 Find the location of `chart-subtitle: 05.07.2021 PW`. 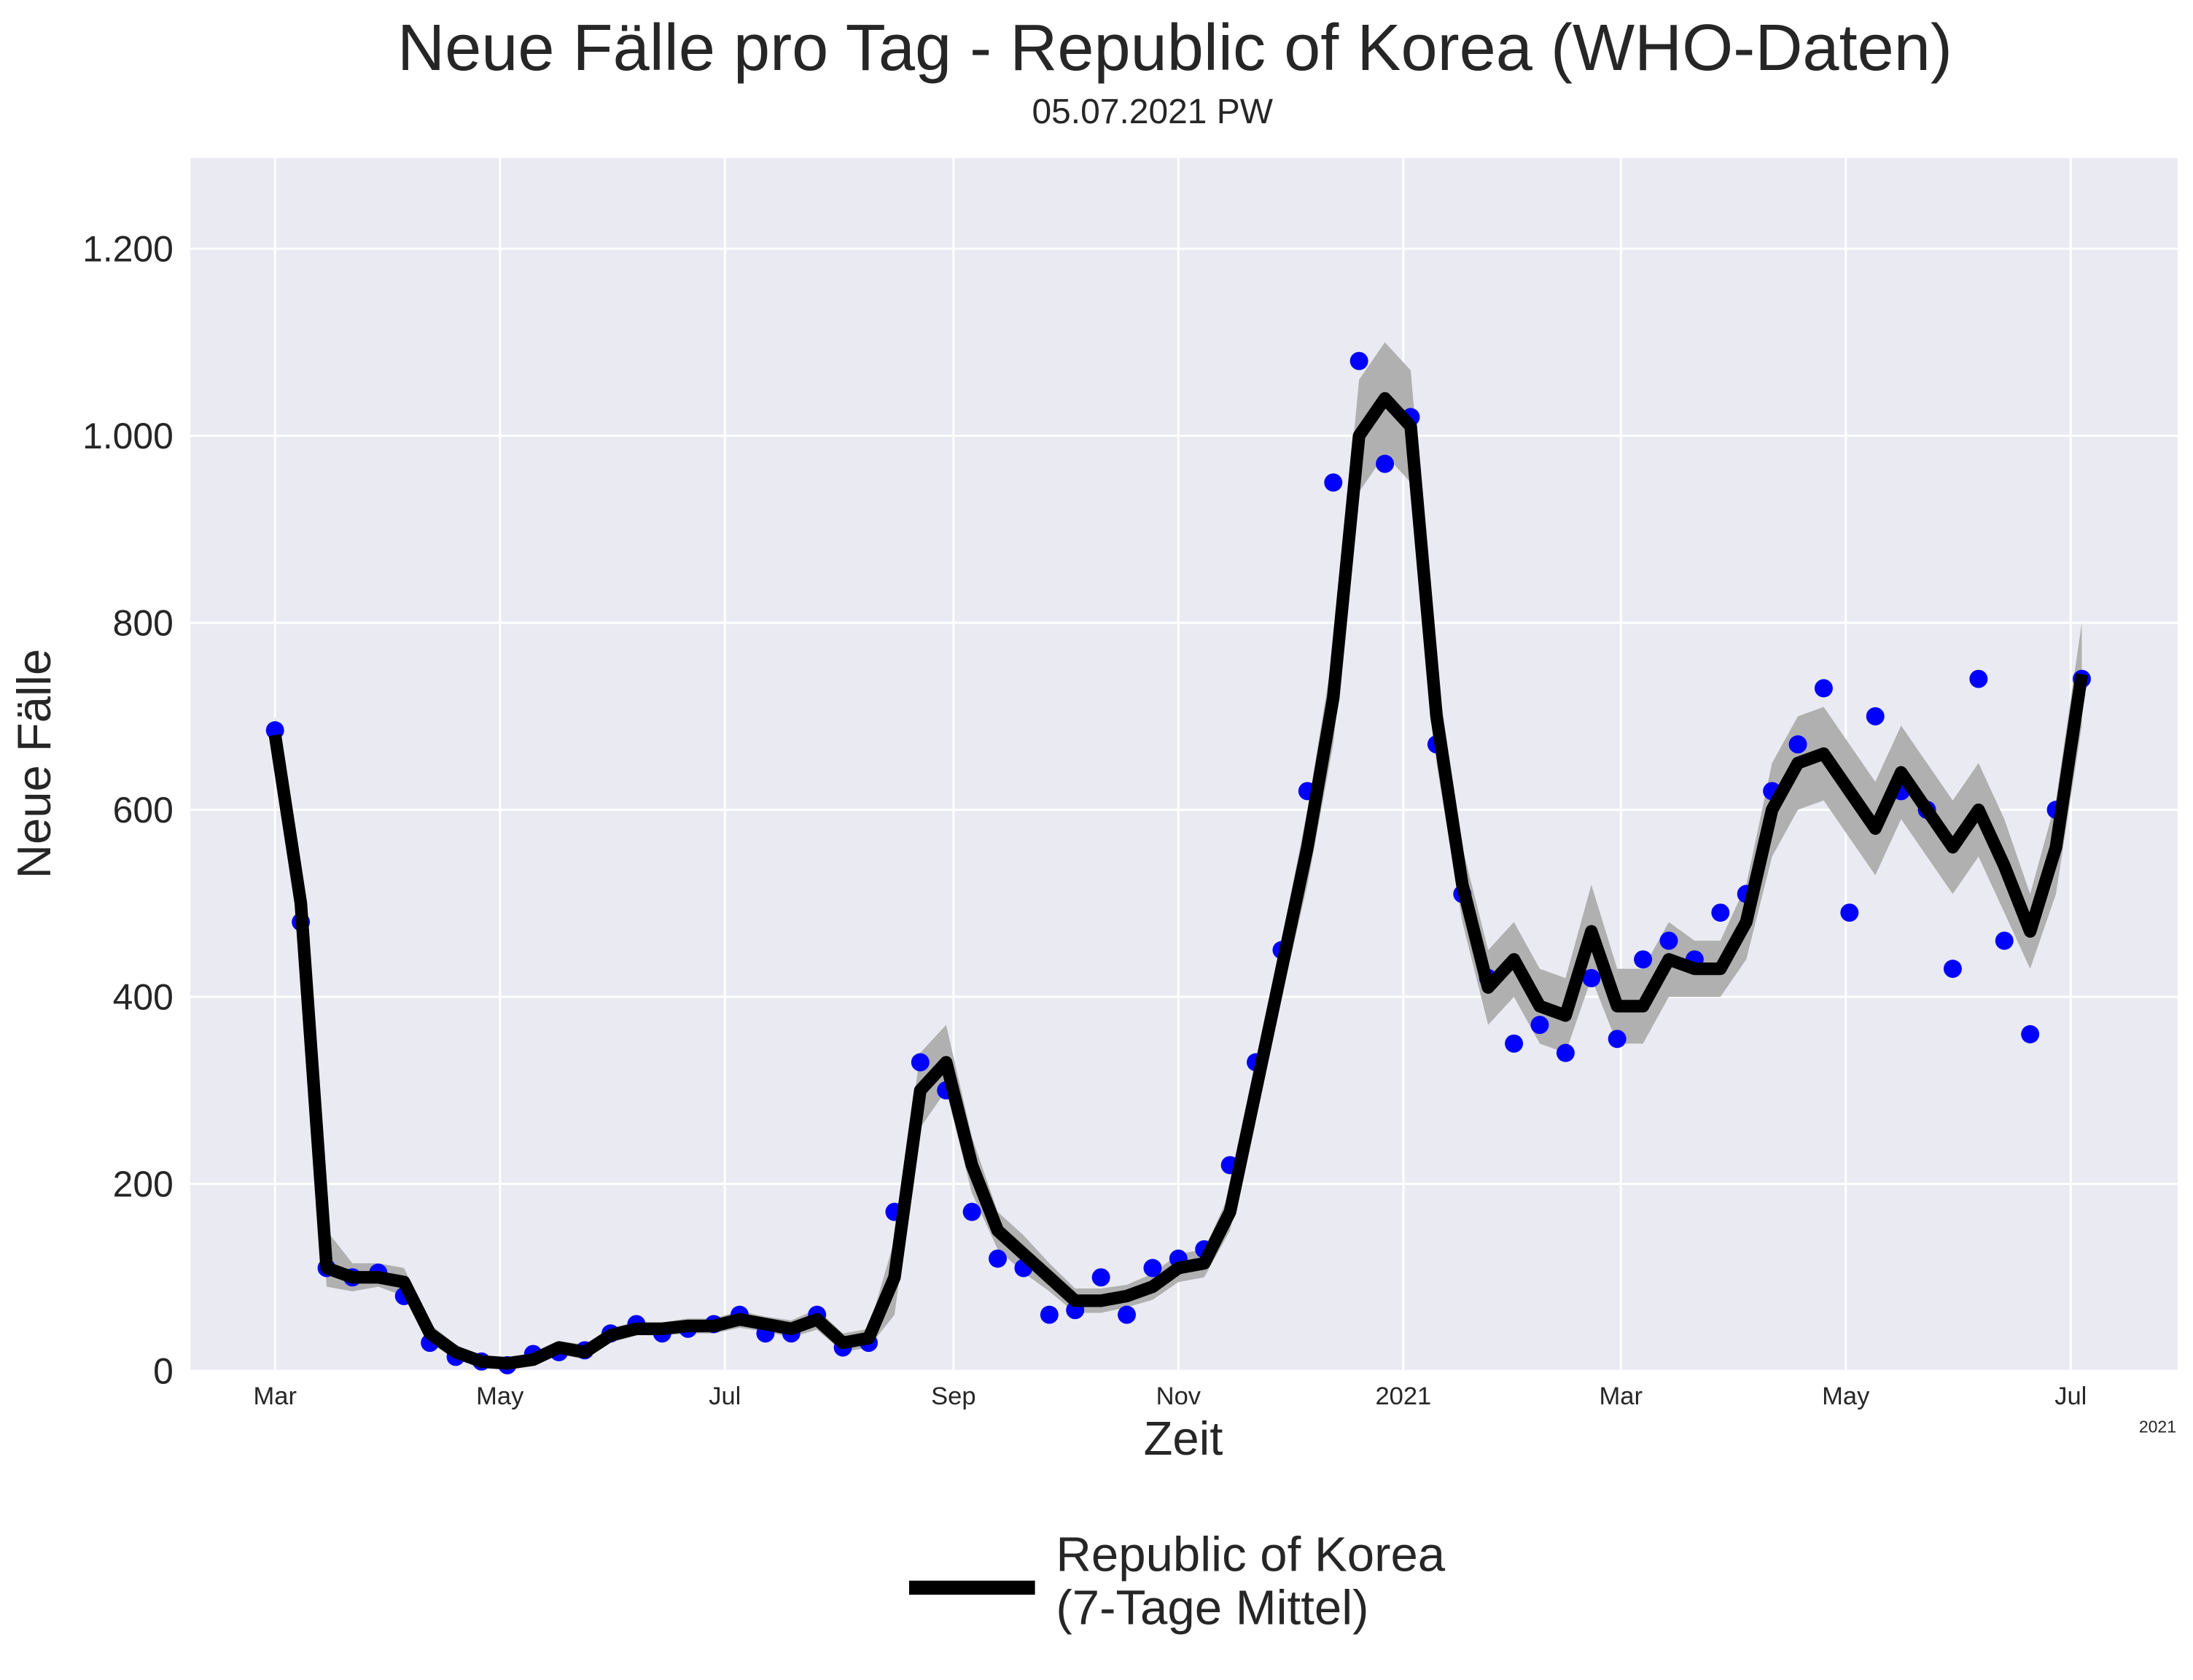

chart-subtitle: 05.07.2021 PW is located at coordinates (1152, 112).